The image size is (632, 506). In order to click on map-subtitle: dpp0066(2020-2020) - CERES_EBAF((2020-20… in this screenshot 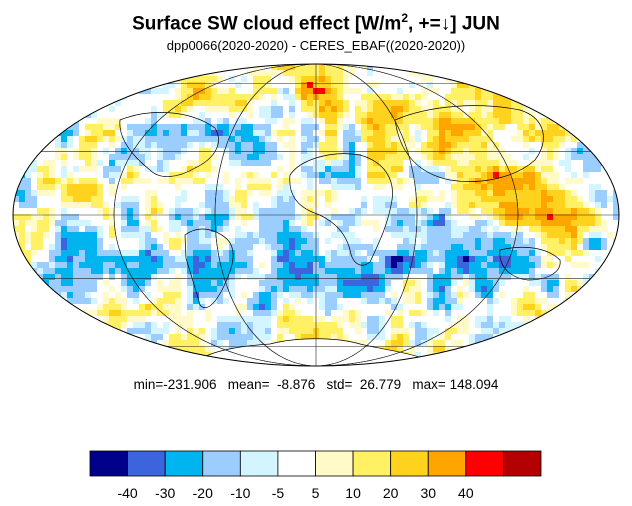, I will do `click(316, 45)`.